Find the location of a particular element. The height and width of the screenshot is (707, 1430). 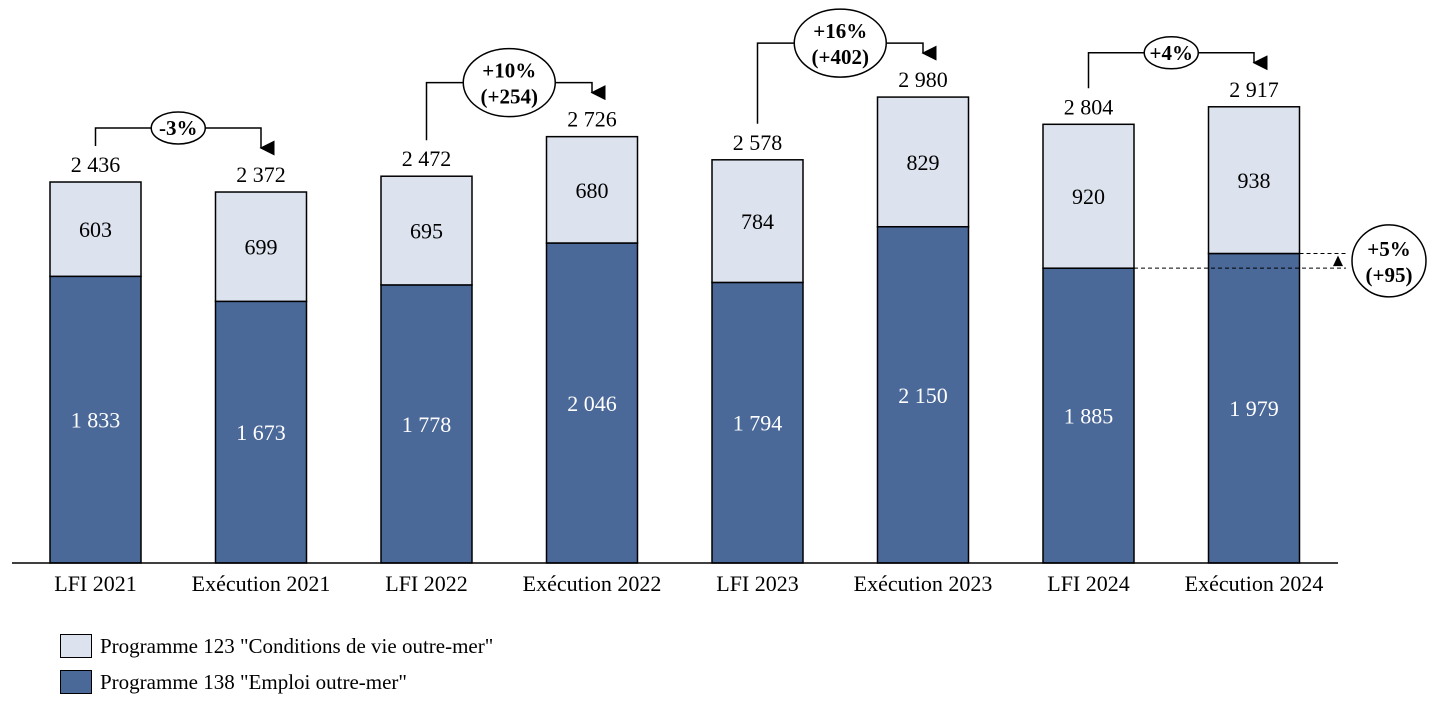

total-label-5: 2 980 is located at coordinates (923, 79).